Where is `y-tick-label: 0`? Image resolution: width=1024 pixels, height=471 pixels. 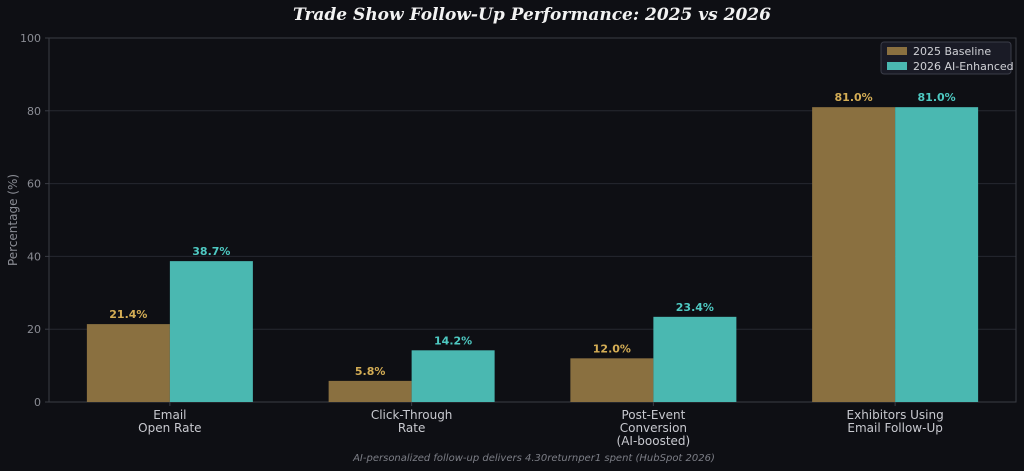 y-tick-label: 0 is located at coordinates (37, 402).